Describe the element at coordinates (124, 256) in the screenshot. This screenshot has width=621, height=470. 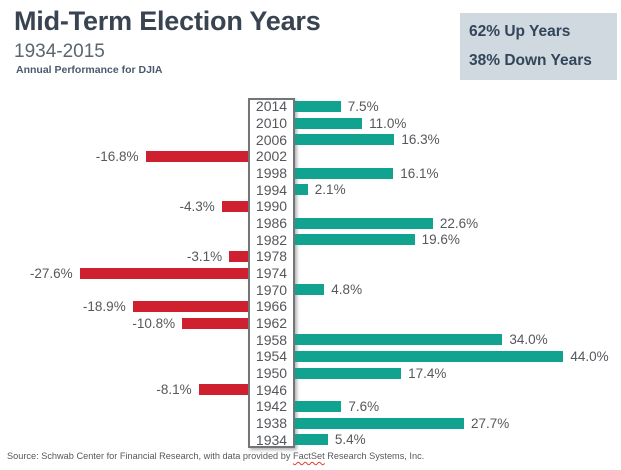
I see `negative-zone: -3.1%` at that location.